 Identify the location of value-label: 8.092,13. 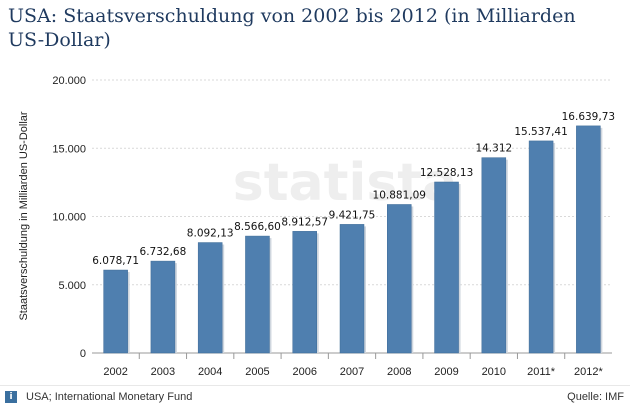
(210, 234).